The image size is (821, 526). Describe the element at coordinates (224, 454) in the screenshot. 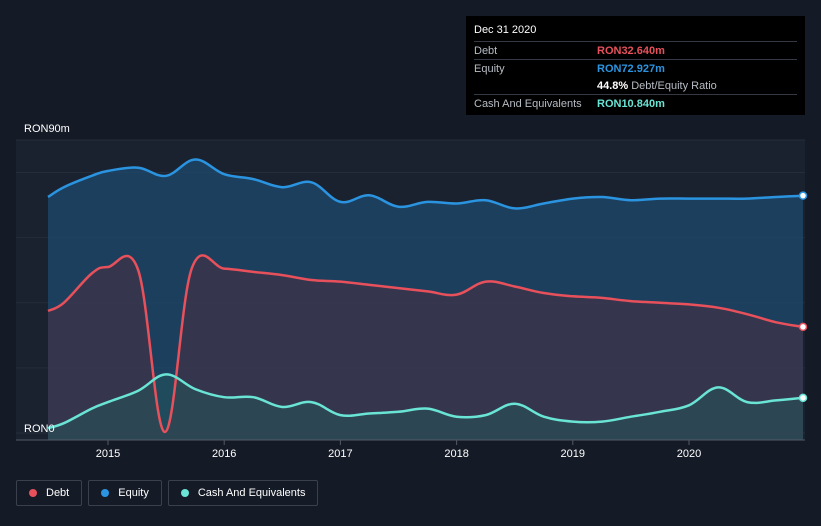

I see `x-tick-label: 2016` at that location.